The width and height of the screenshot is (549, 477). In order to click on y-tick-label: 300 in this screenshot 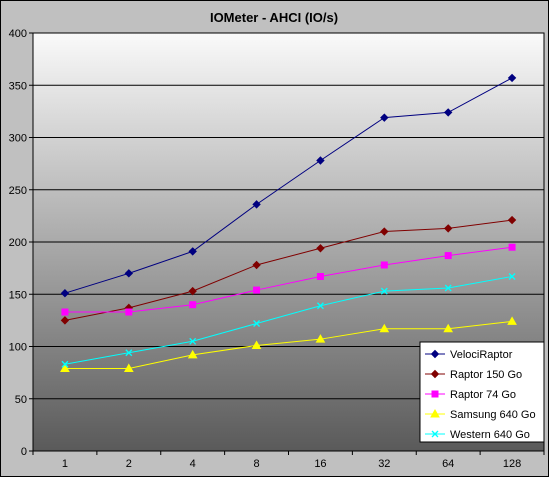, I will do `click(18, 139)`.